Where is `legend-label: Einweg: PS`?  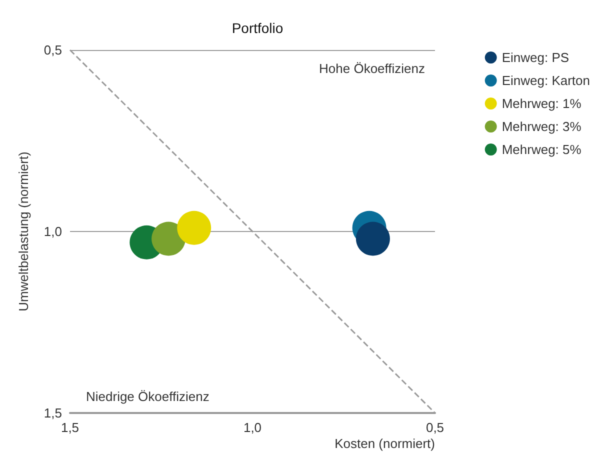 legend-label: Einweg: PS is located at coordinates (536, 57).